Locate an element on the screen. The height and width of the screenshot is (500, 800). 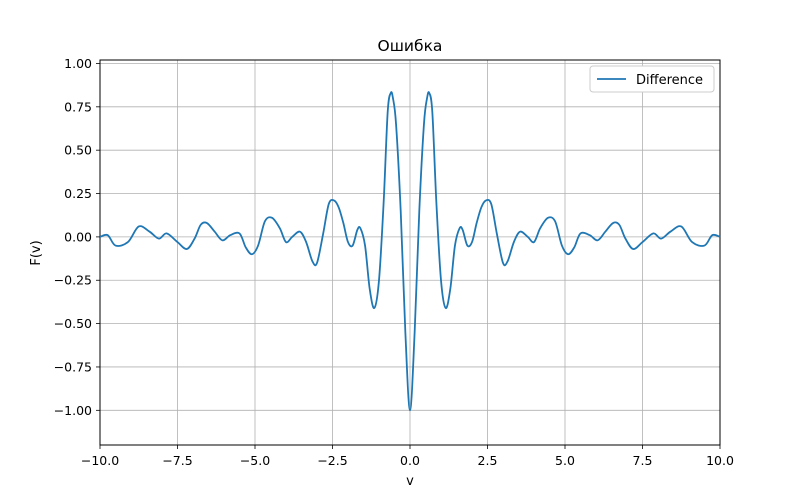
y-tick-label: −0.50 is located at coordinates (73, 323).